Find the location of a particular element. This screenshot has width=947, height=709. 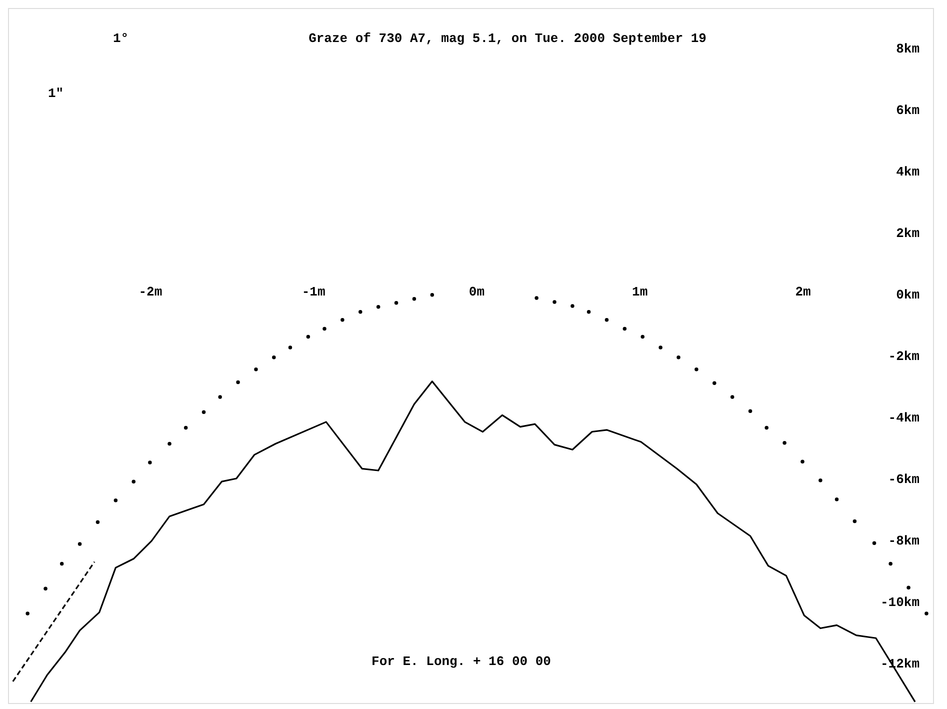

y-tick-label: -10km is located at coordinates (900, 602).